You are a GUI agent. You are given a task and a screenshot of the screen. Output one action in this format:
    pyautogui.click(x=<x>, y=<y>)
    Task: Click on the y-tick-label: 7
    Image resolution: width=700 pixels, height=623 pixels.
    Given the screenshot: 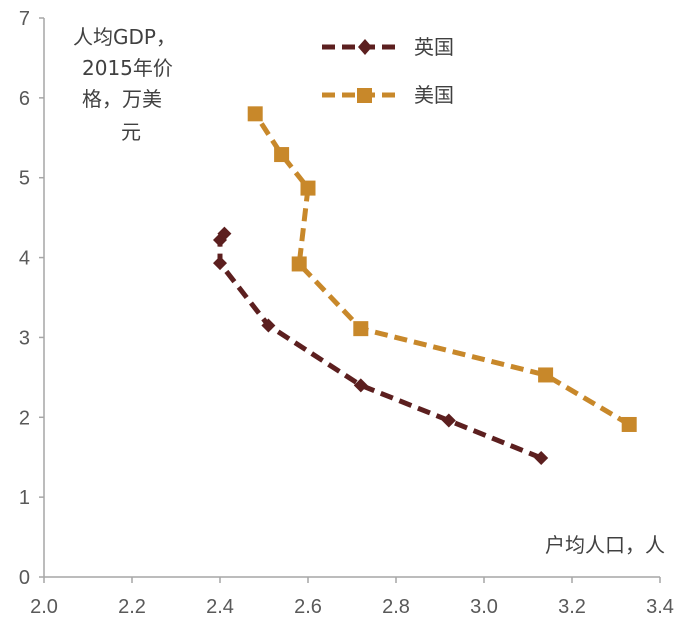 What is the action you would take?
    pyautogui.click(x=24, y=19)
    